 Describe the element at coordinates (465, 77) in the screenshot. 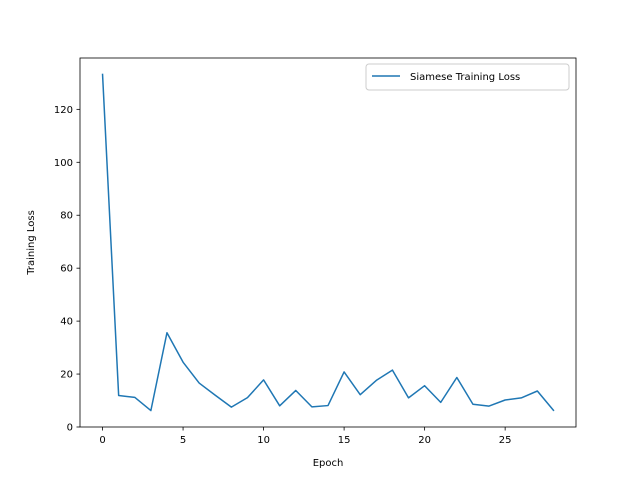

I see `legend-entry-label: Siamese Training Loss` at that location.